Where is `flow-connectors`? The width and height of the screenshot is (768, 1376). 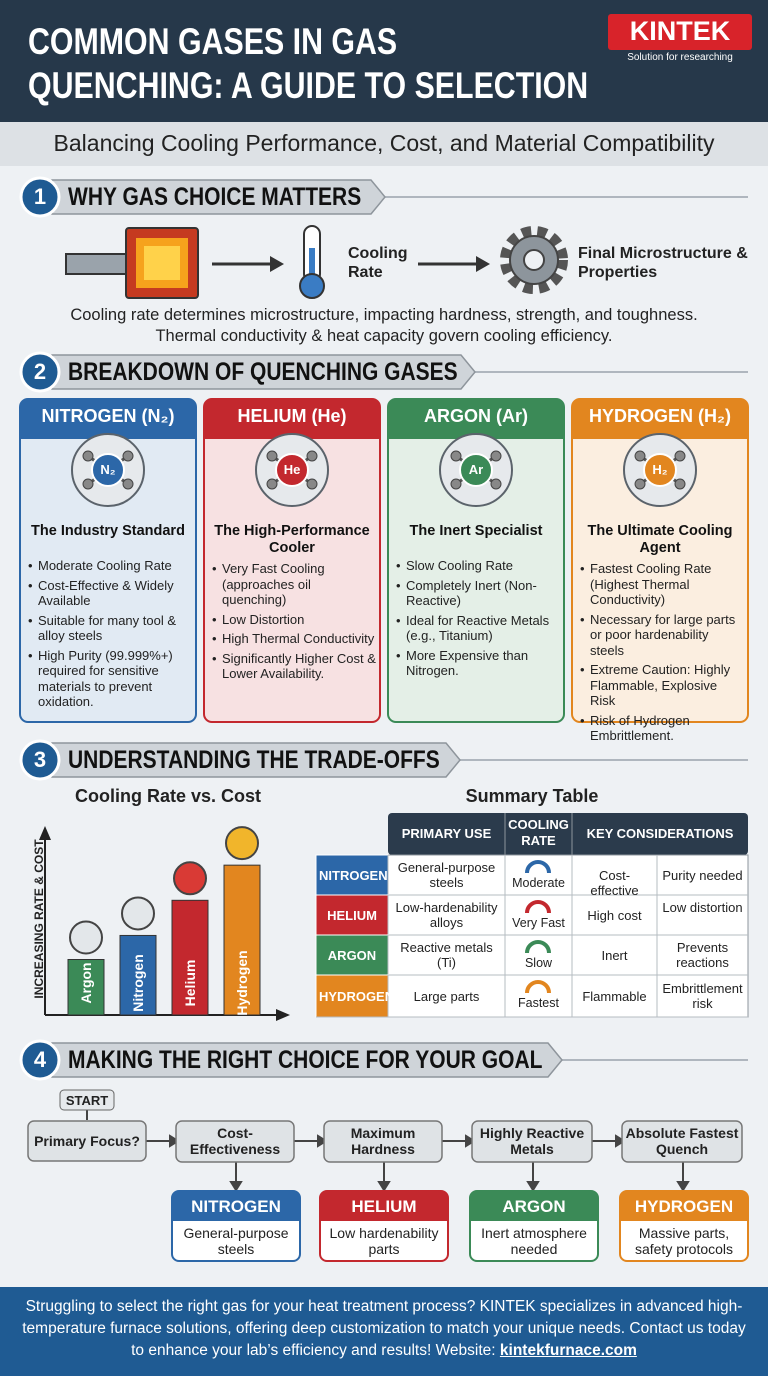
flow-connectors is located at coordinates (388, 1151).